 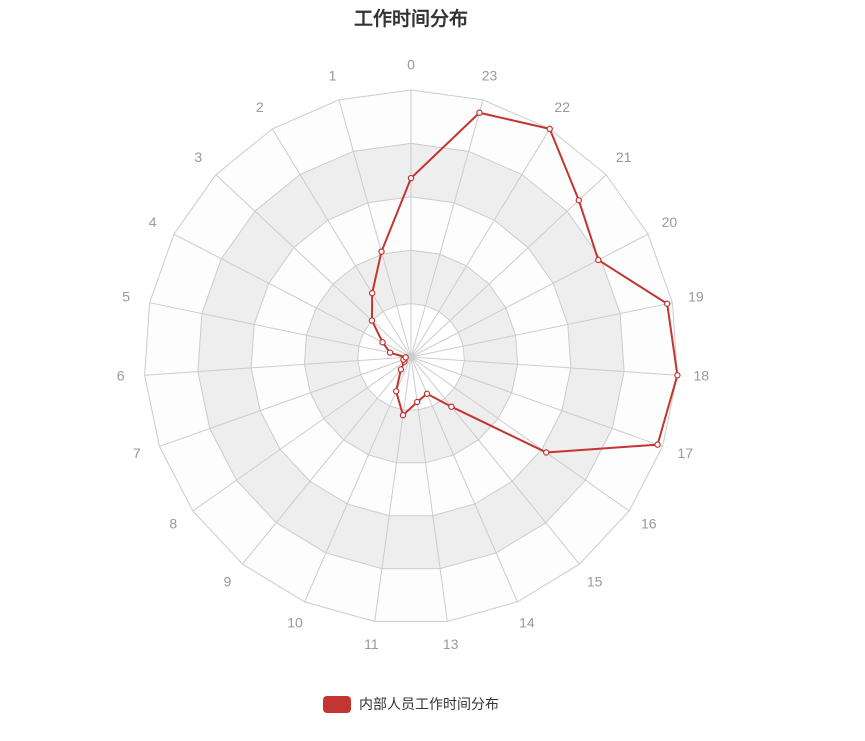 I want to click on radar-axis-label: 16, so click(x=649, y=524).